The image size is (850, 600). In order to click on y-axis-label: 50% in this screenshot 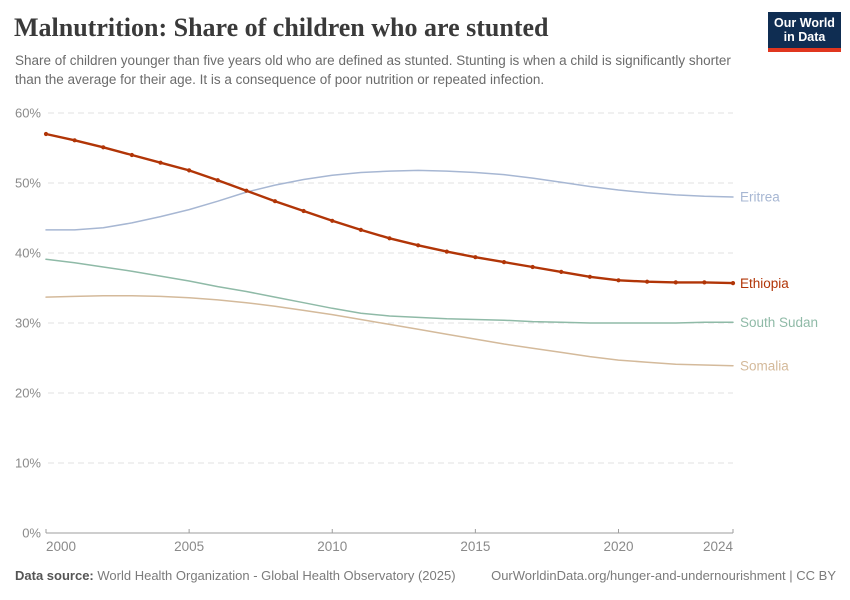, I will do `click(28, 183)`.